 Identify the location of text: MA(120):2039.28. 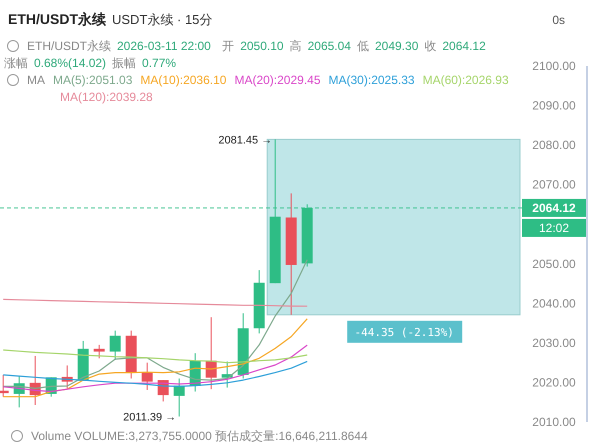
(107, 97).